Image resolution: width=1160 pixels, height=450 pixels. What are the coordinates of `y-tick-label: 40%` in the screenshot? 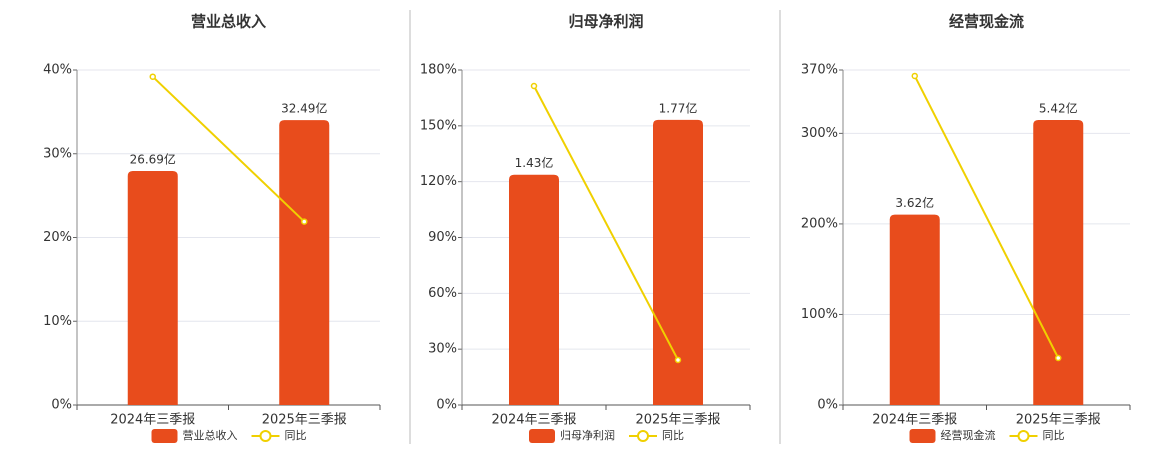 It's located at (57, 70).